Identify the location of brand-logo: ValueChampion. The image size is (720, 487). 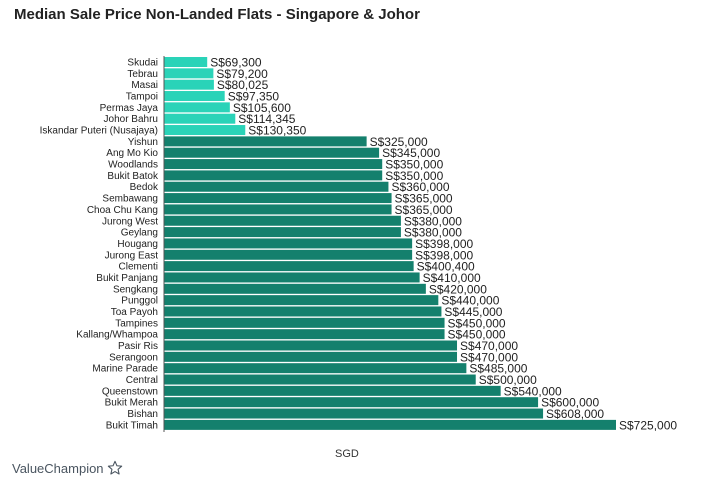
(67, 468).